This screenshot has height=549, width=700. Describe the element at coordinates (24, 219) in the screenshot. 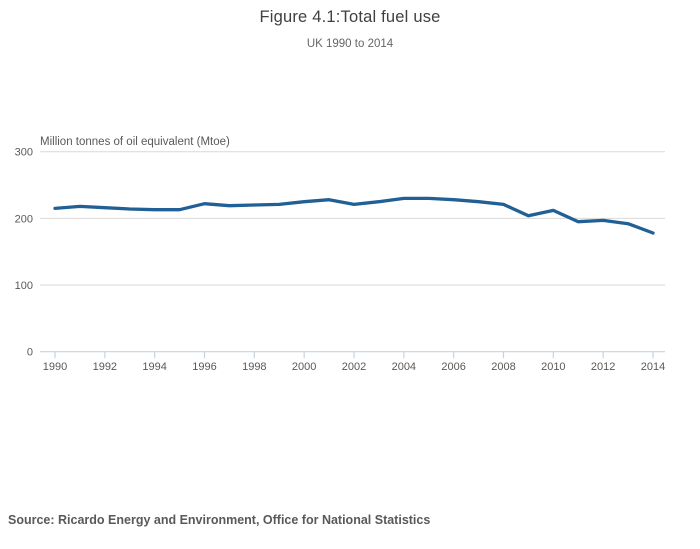

I see `y-tick-label: 200` at that location.